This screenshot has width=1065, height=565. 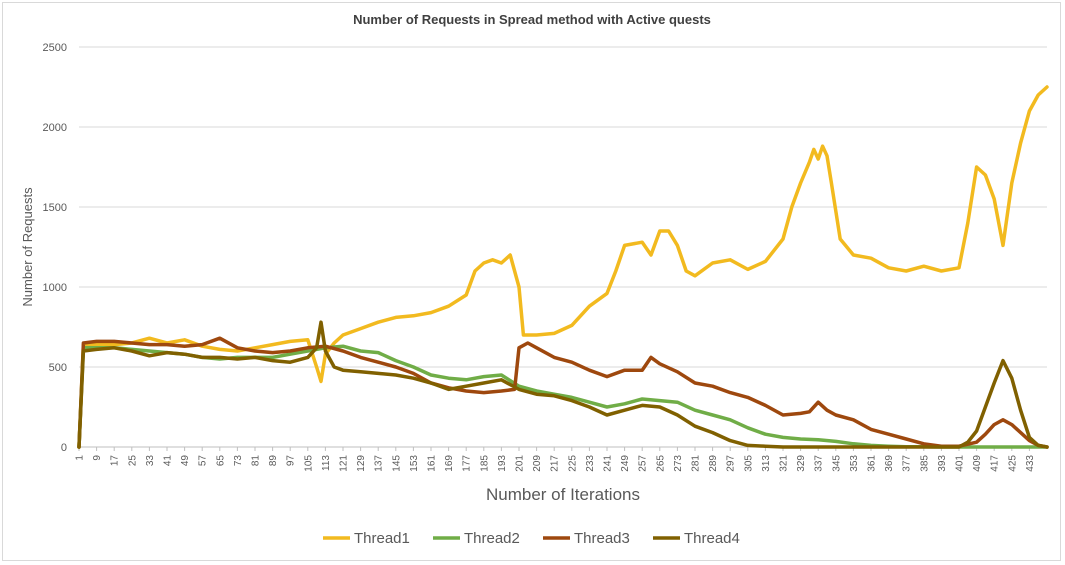 What do you see at coordinates (942, 463) in the screenshot?
I see `x-tick-label: 393` at bounding box center [942, 463].